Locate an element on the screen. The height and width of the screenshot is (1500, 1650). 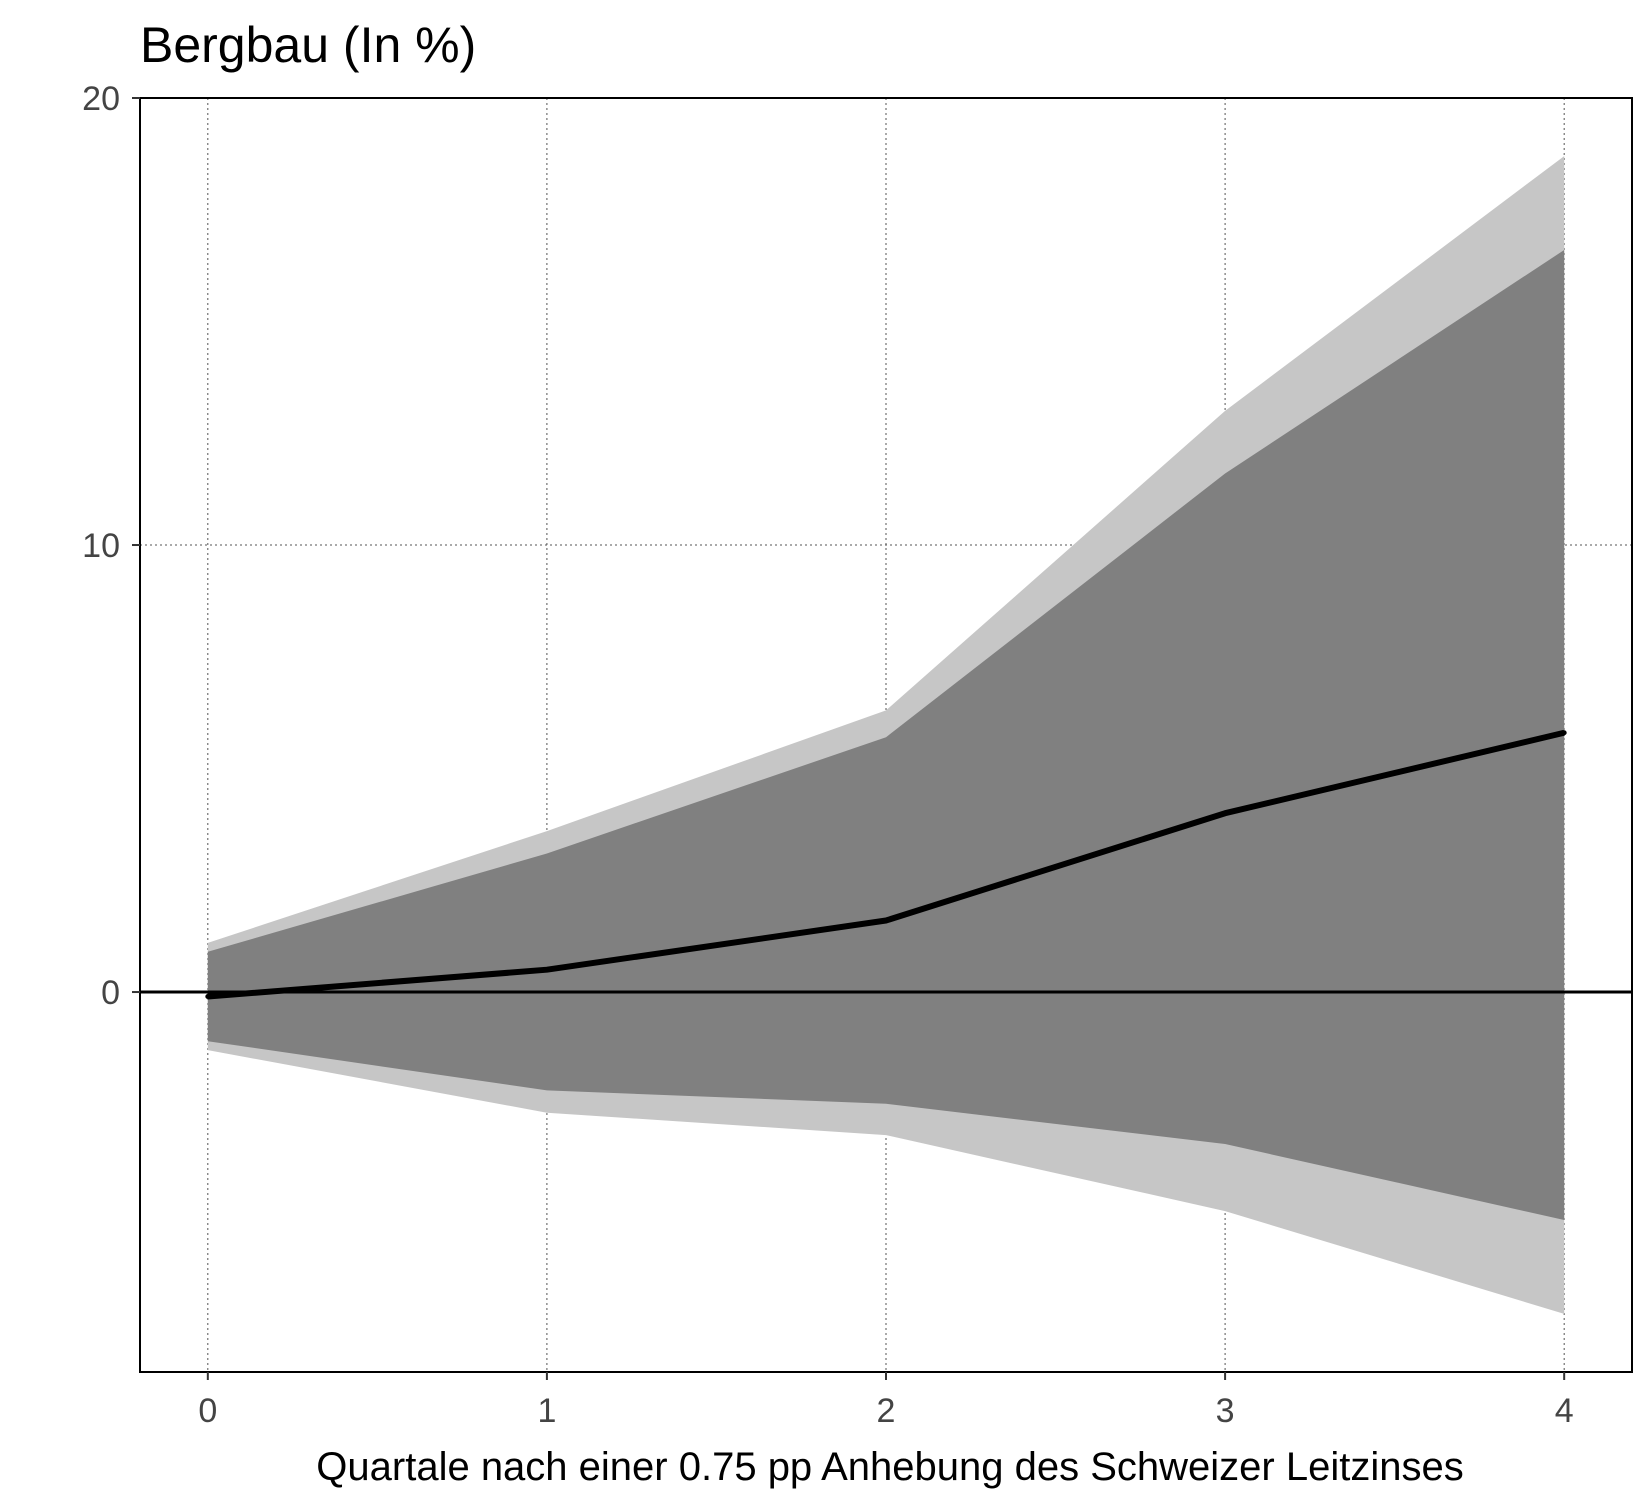
x-tick-label: 2 is located at coordinates (886, 1411).